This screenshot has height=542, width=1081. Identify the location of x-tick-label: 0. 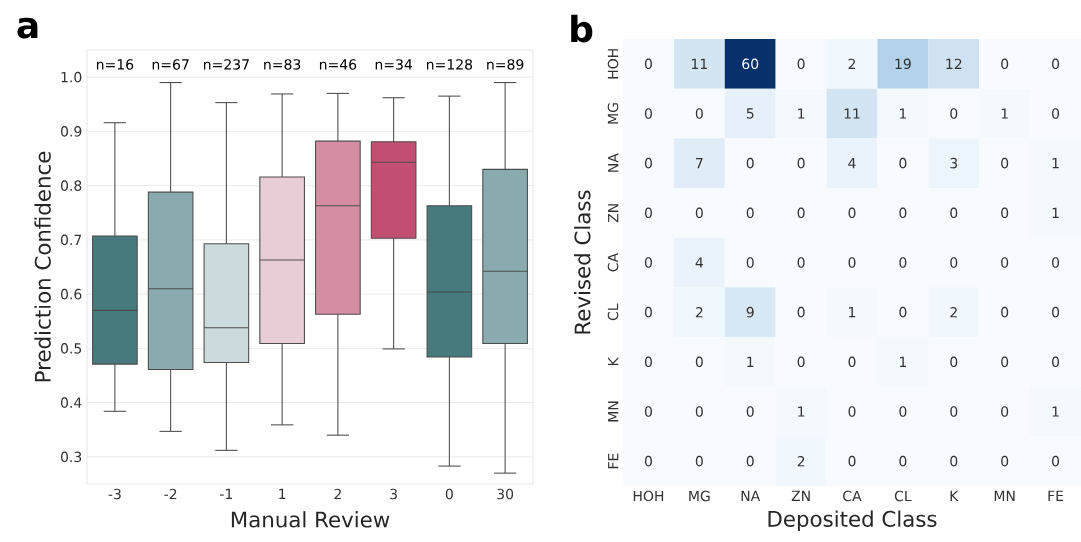
(449, 494).